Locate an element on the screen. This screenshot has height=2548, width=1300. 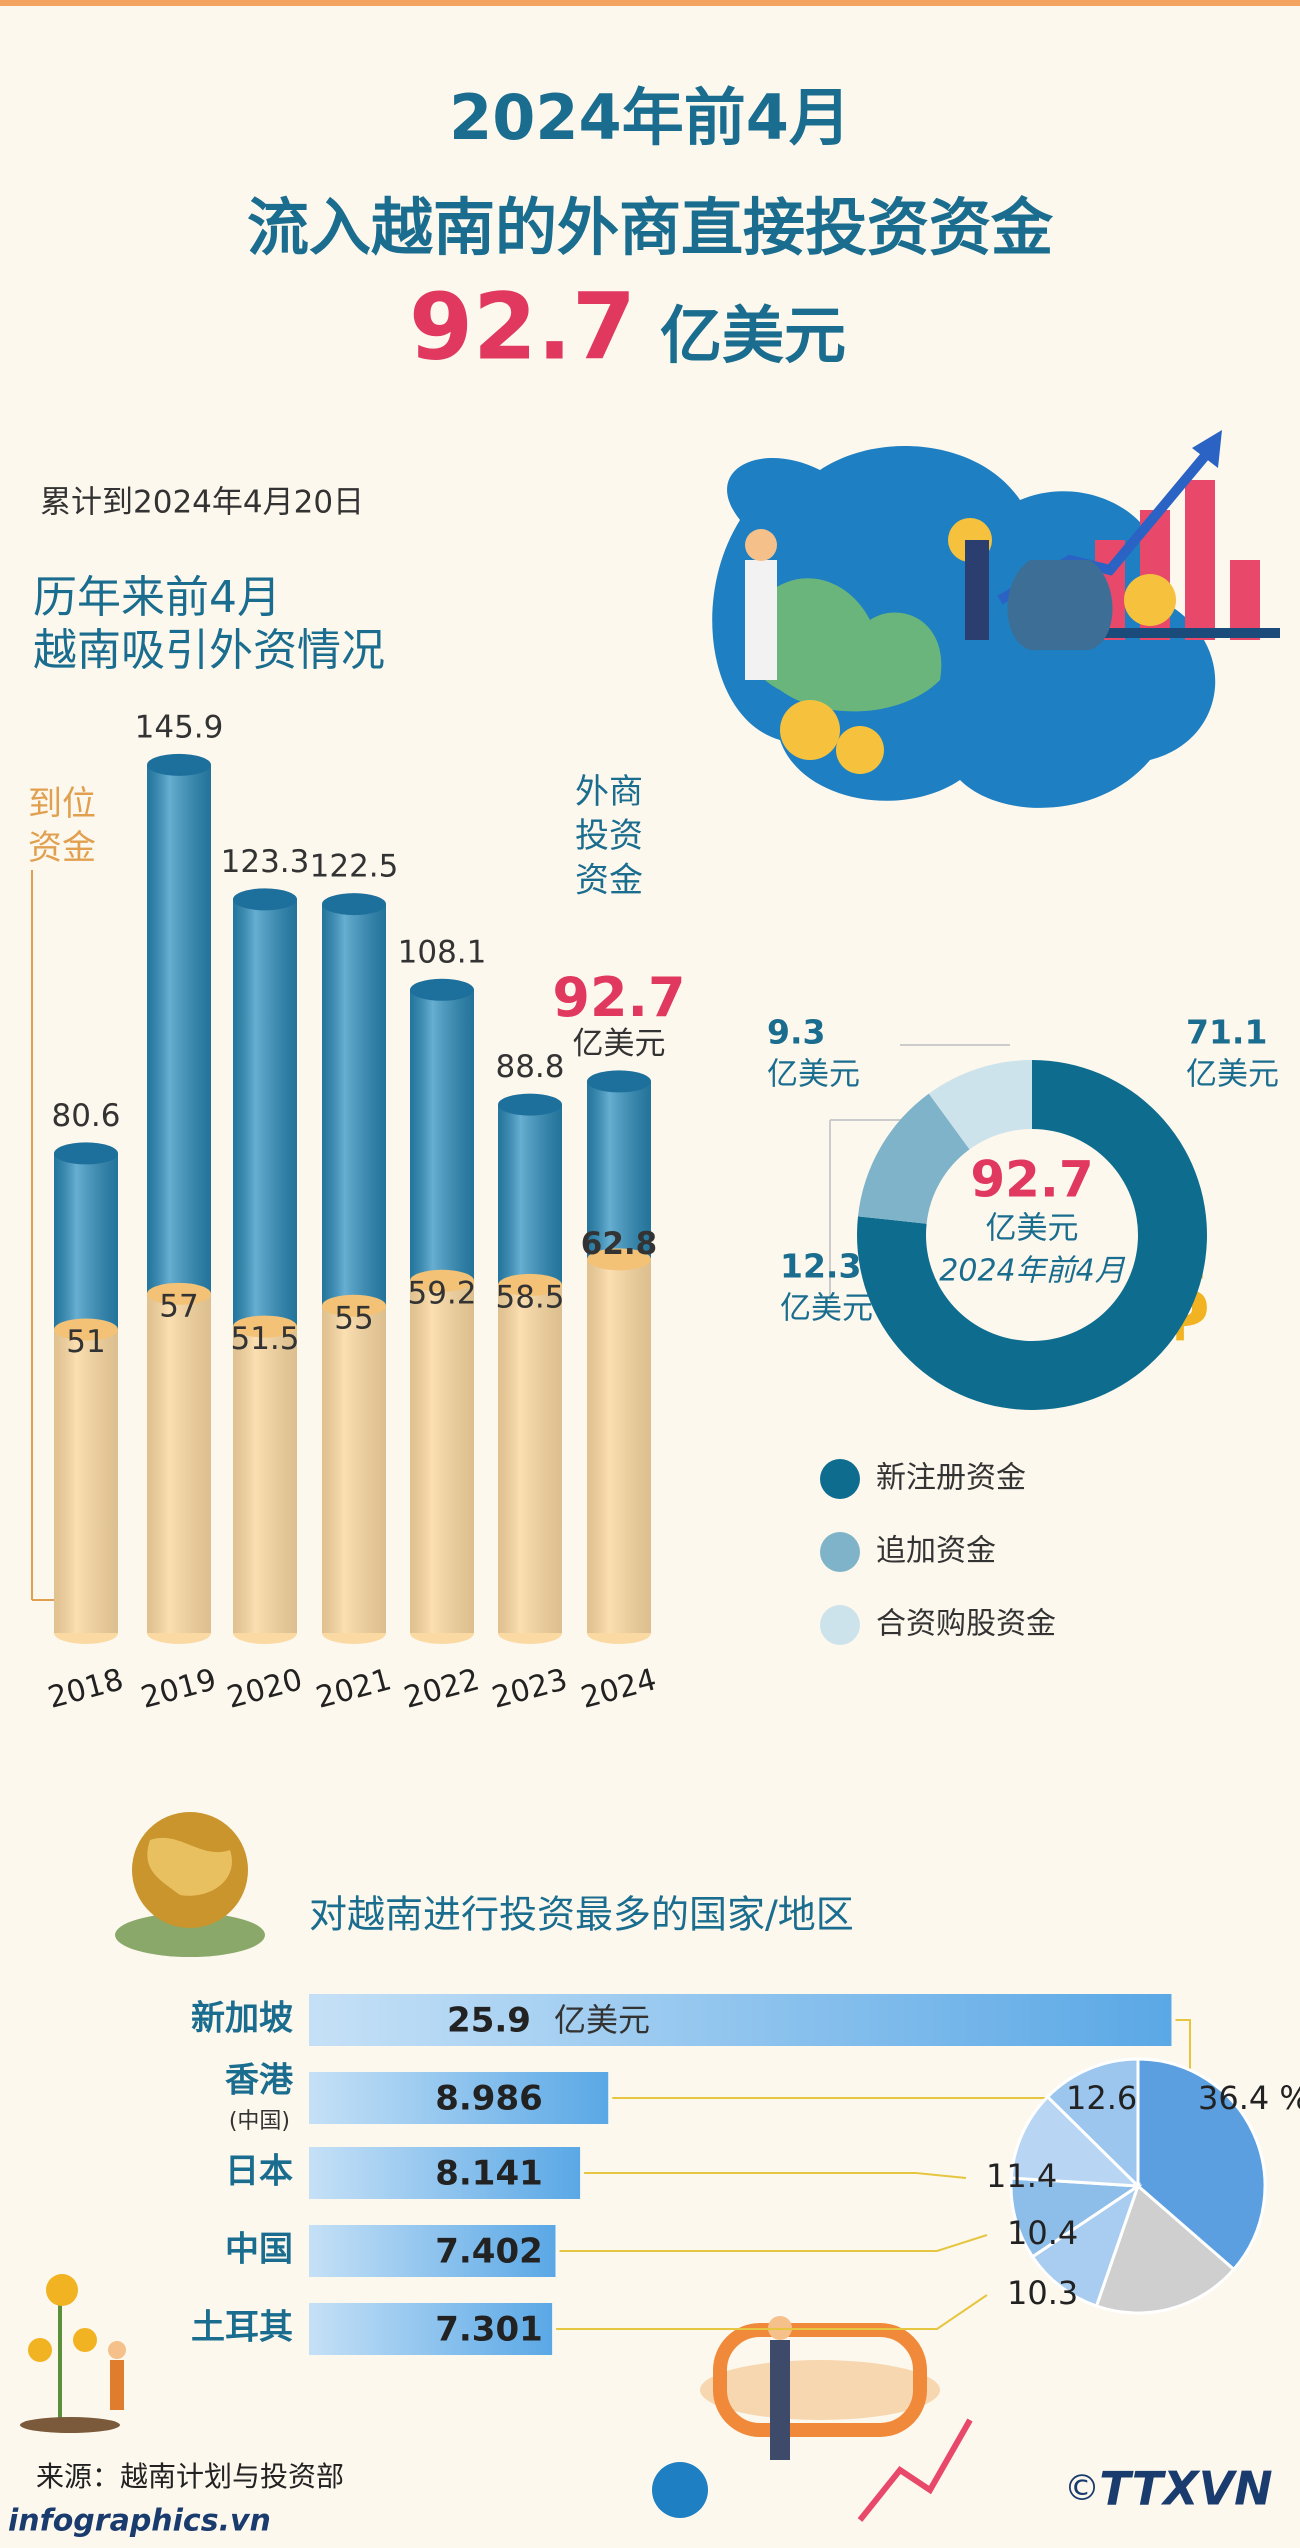
chart-title: 历年来前4月 is located at coordinates (157, 597).